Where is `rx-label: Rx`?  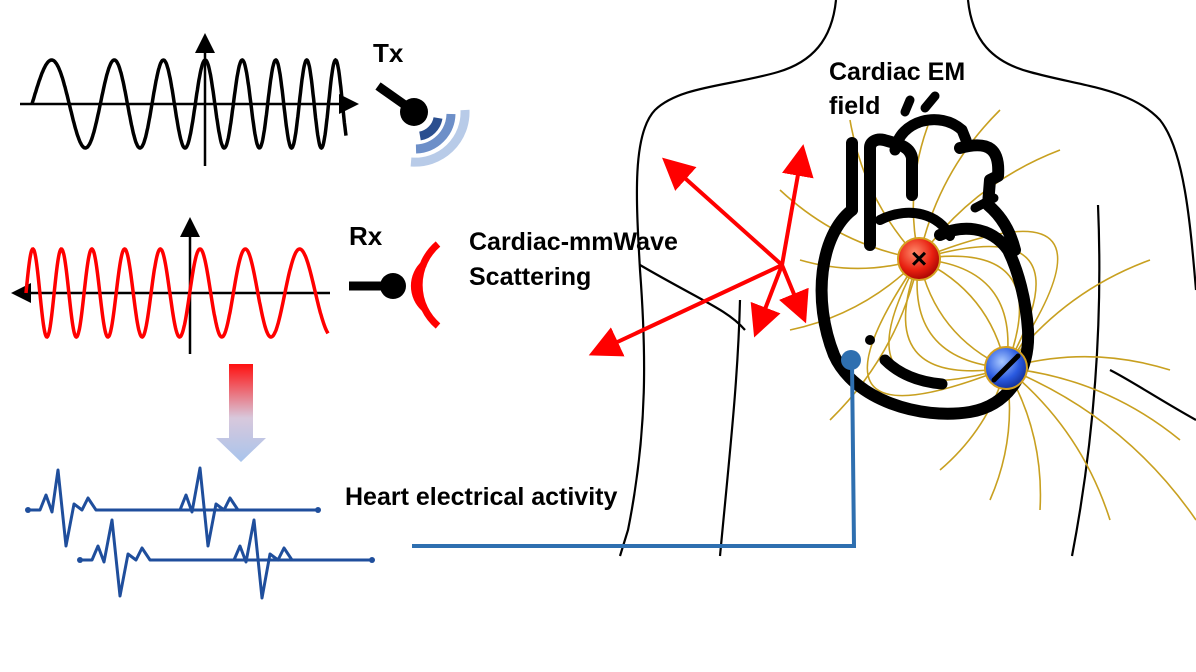 rx-label: Rx is located at coordinates (366, 236).